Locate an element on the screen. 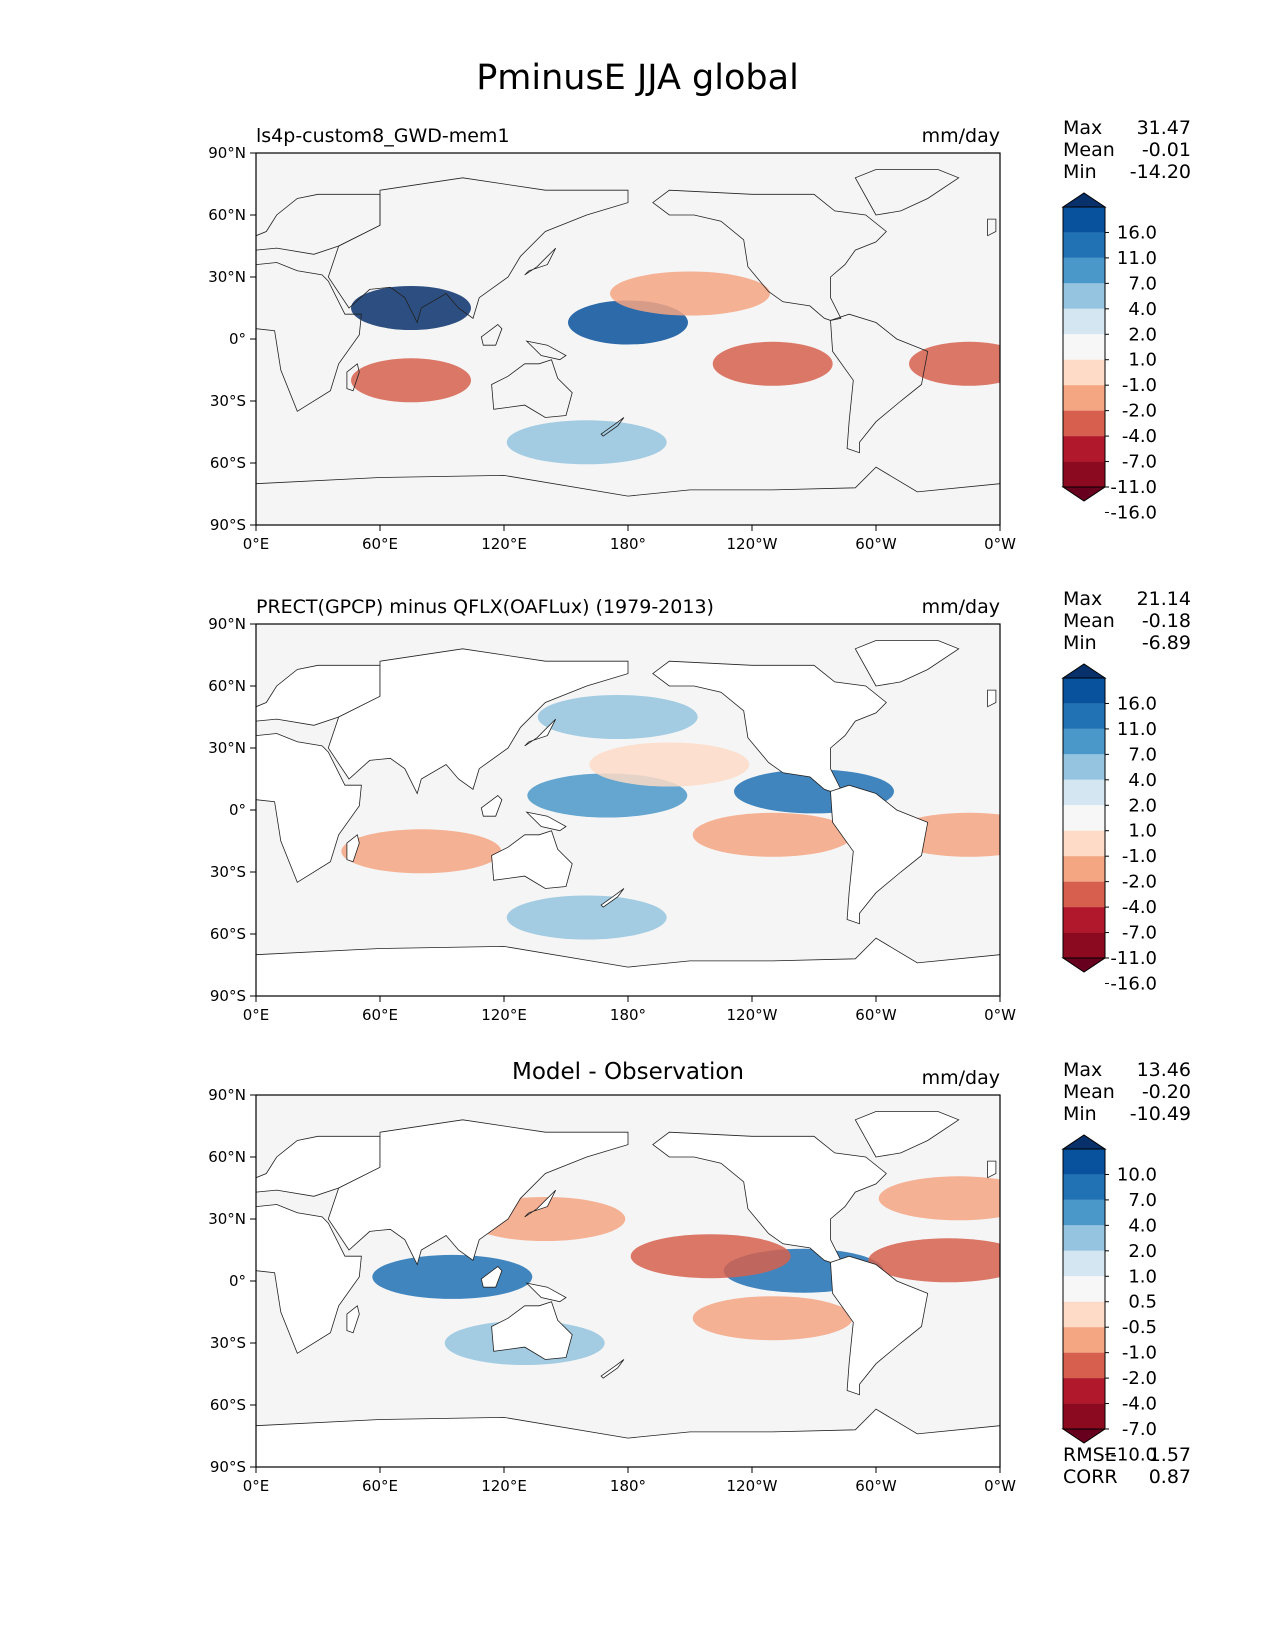  coastline-africa is located at coordinates (309, 1279).